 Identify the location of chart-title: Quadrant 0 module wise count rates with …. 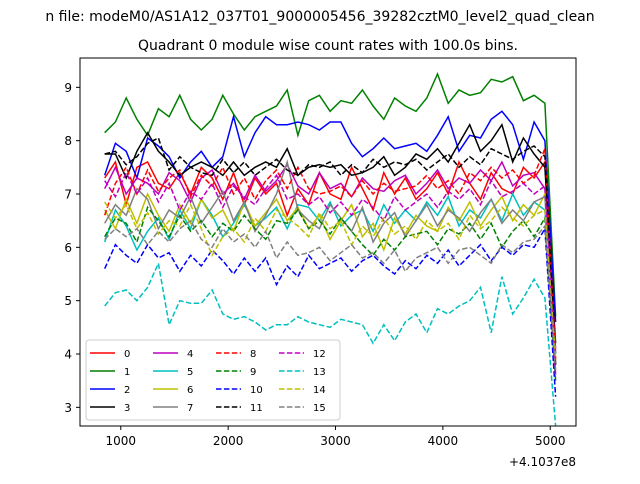
(328, 46).